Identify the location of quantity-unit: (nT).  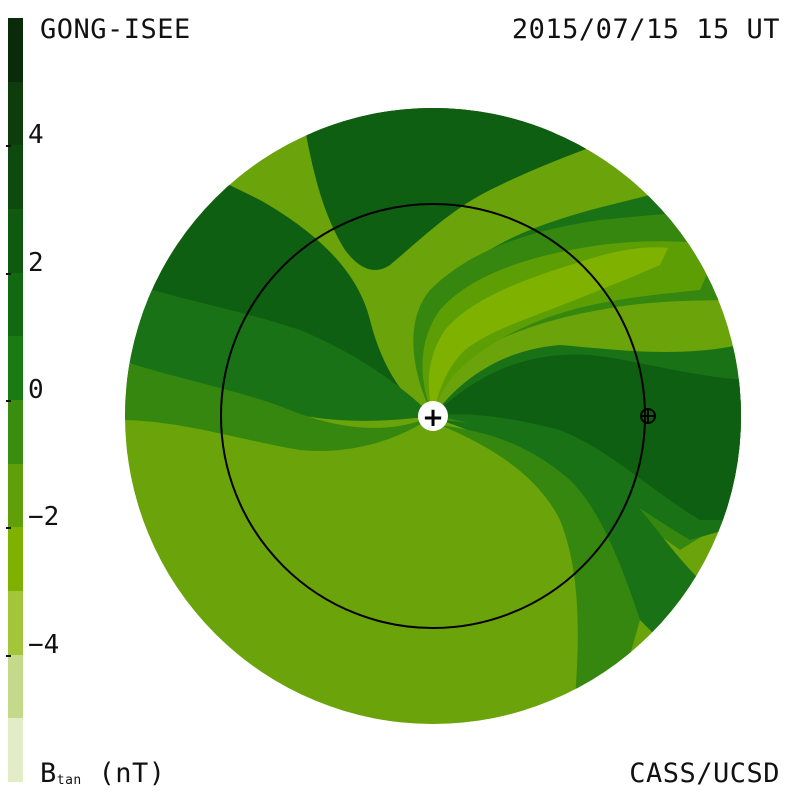
(123, 773).